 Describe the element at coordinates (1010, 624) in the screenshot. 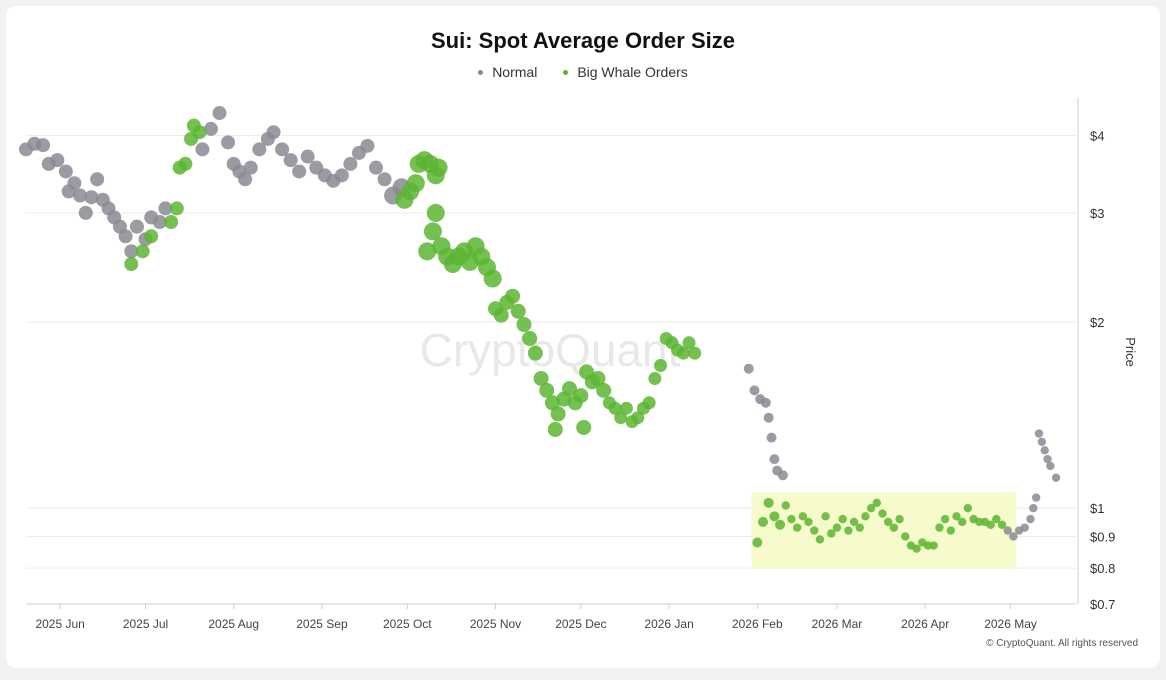

I see `x-tick-label-11: 2026 May` at that location.